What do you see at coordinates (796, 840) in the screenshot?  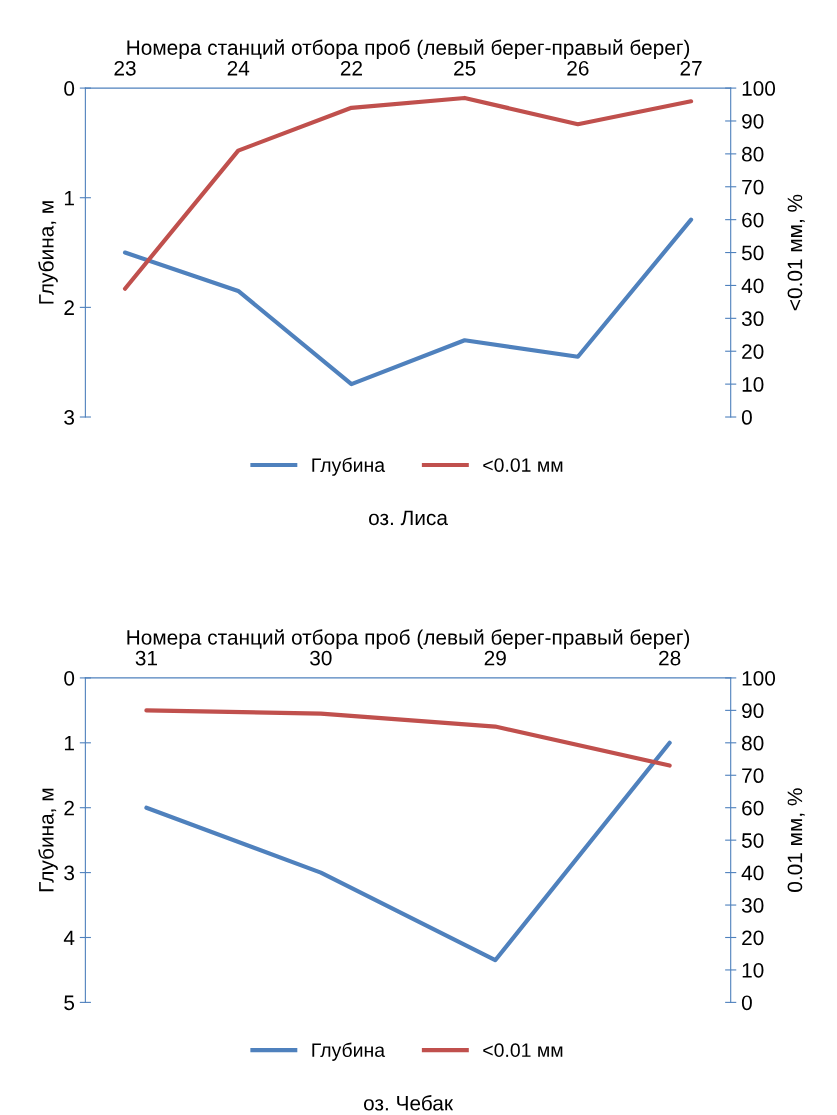 I see `y2-axis-title: 0.01 мм, %` at bounding box center [796, 840].